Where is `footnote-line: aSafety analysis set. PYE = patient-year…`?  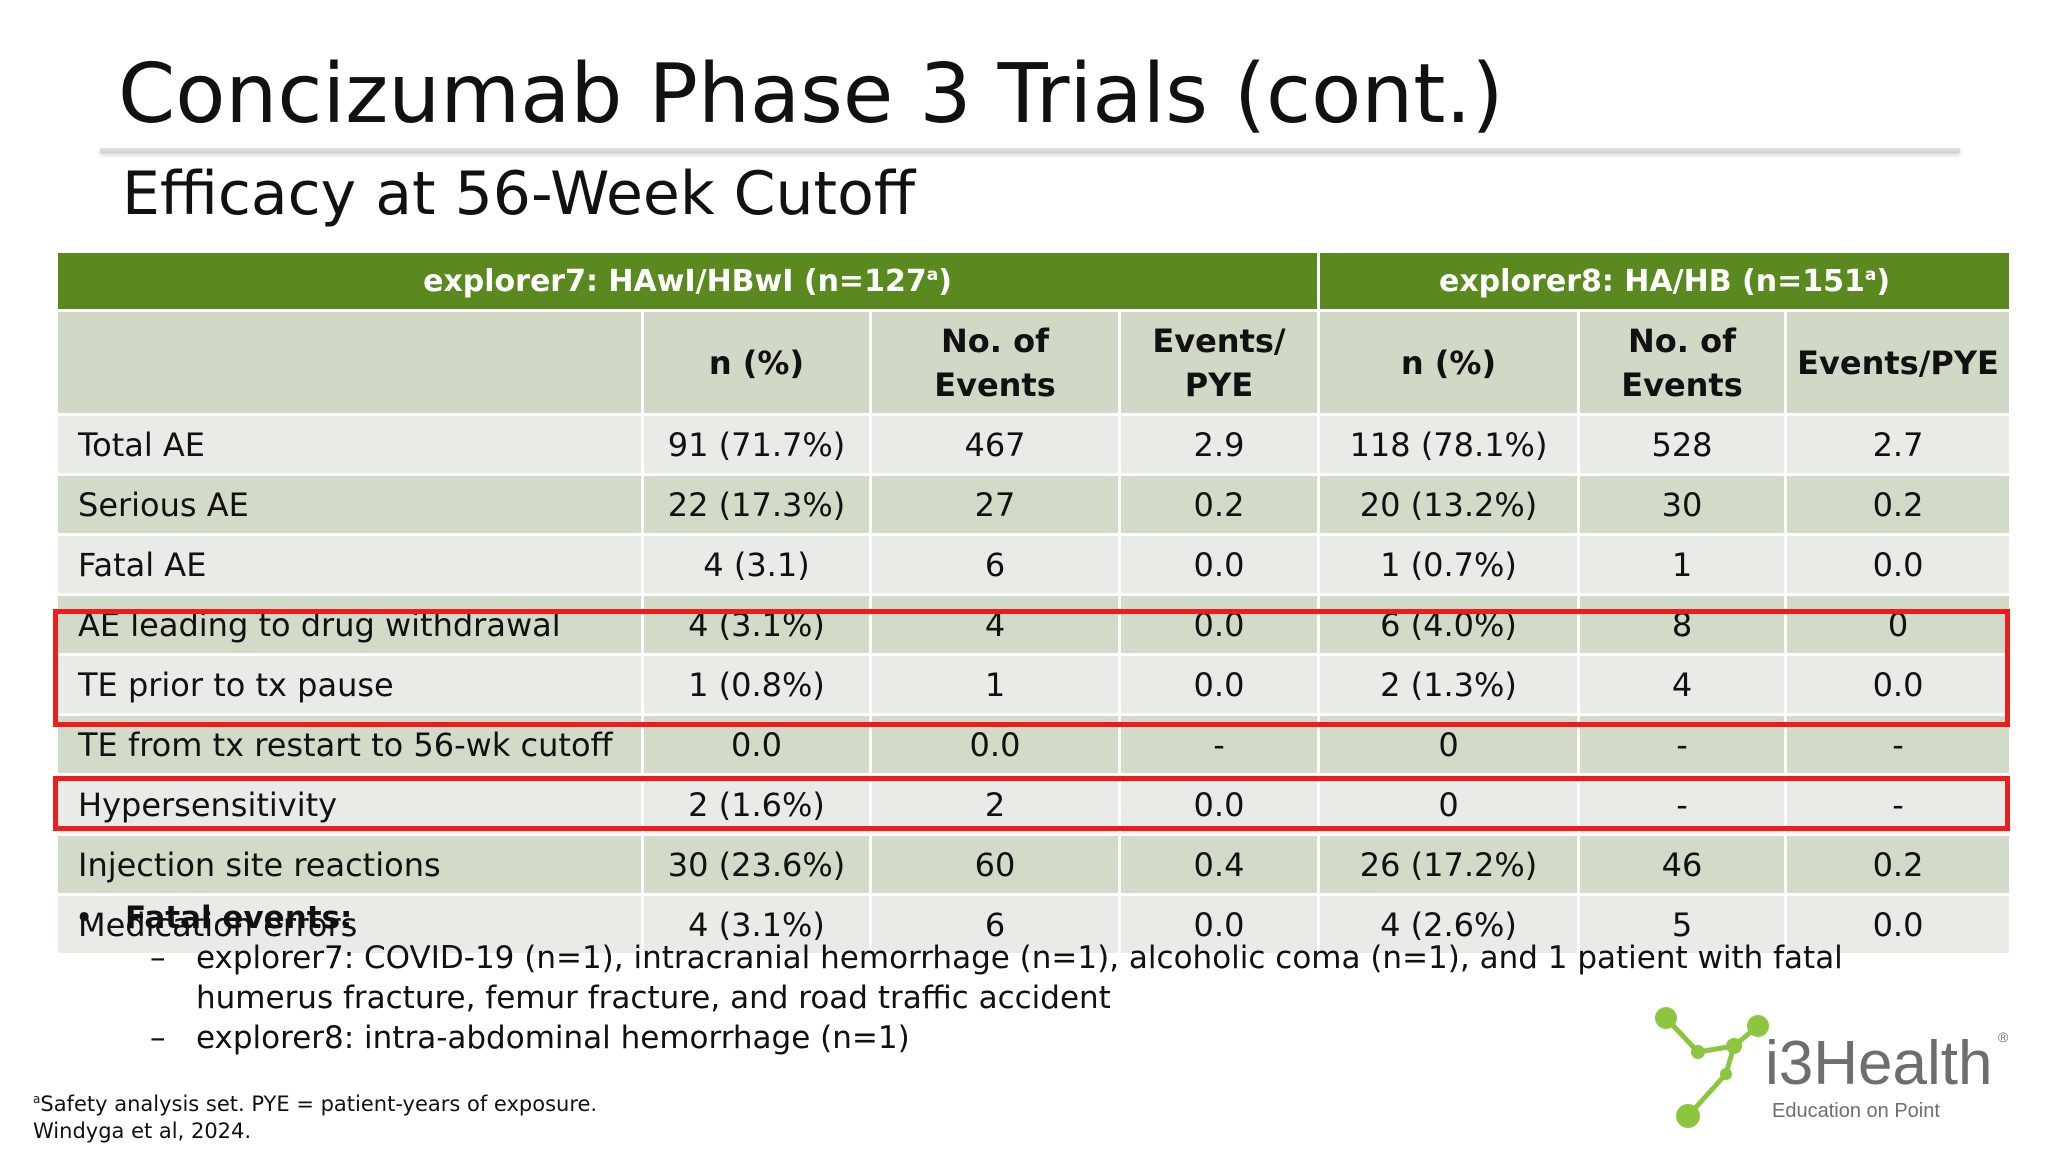 footnote-line: aSafety analysis set. PYE = patient-year… is located at coordinates (315, 1104).